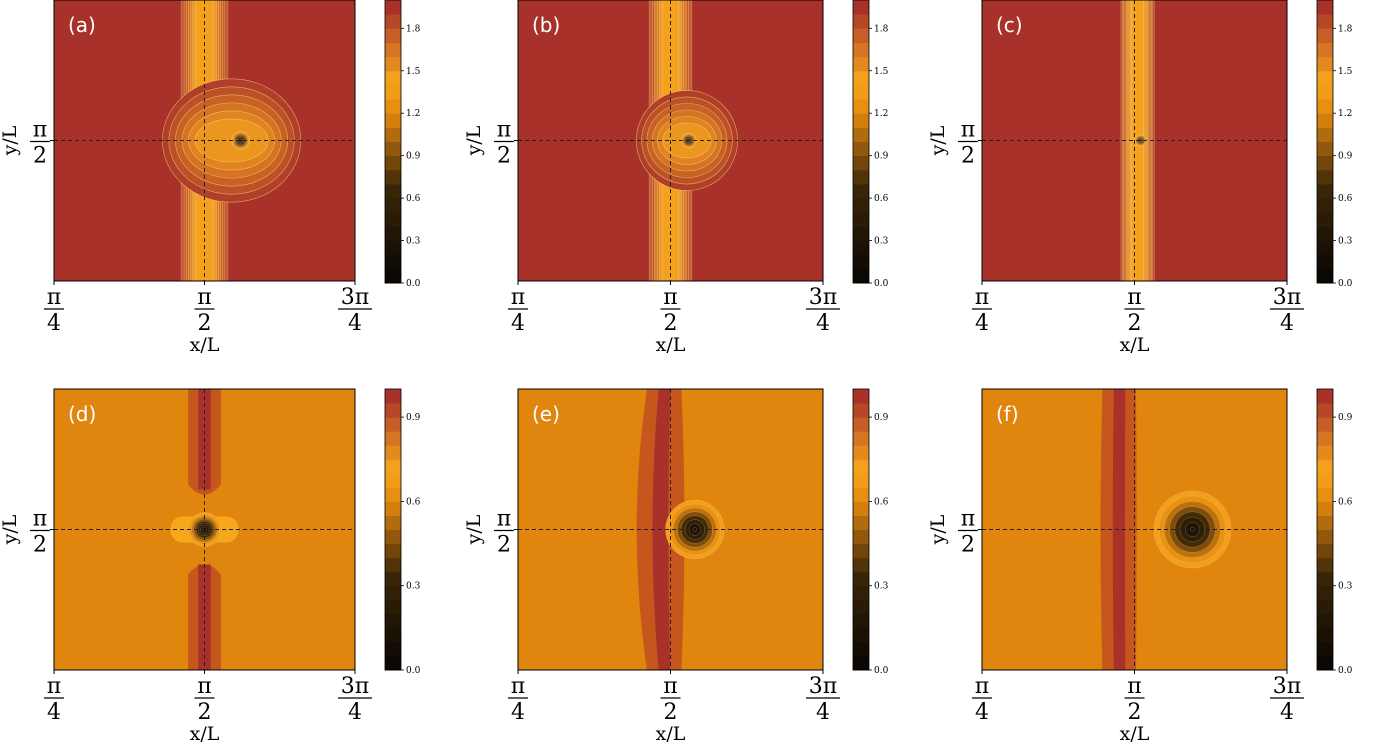  I want to click on panel-label: (e), so click(546, 414).